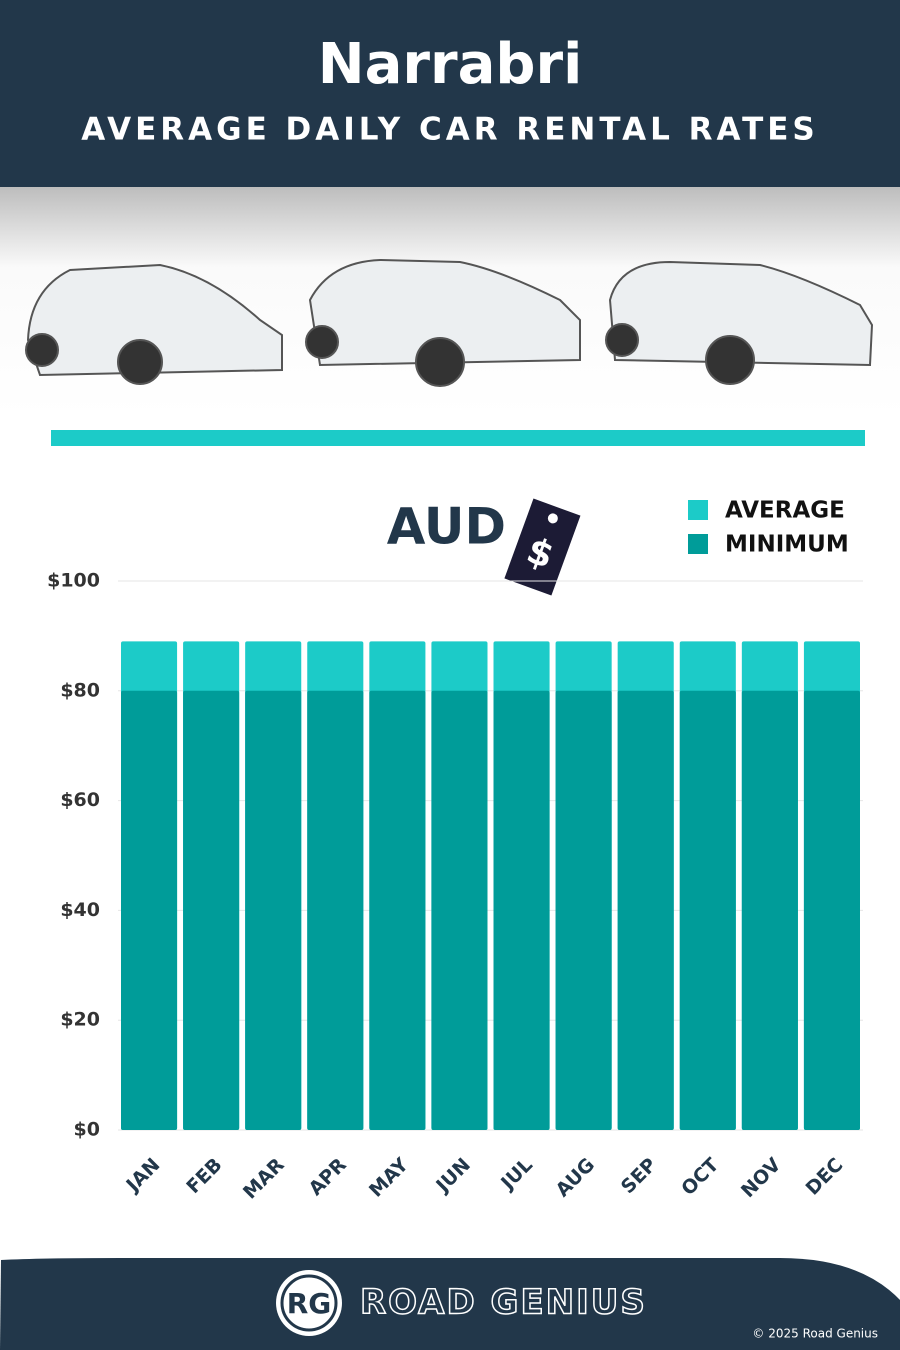 The width and height of the screenshot is (900, 1350). I want to click on x-tick-label: APR, so click(328, 1177).